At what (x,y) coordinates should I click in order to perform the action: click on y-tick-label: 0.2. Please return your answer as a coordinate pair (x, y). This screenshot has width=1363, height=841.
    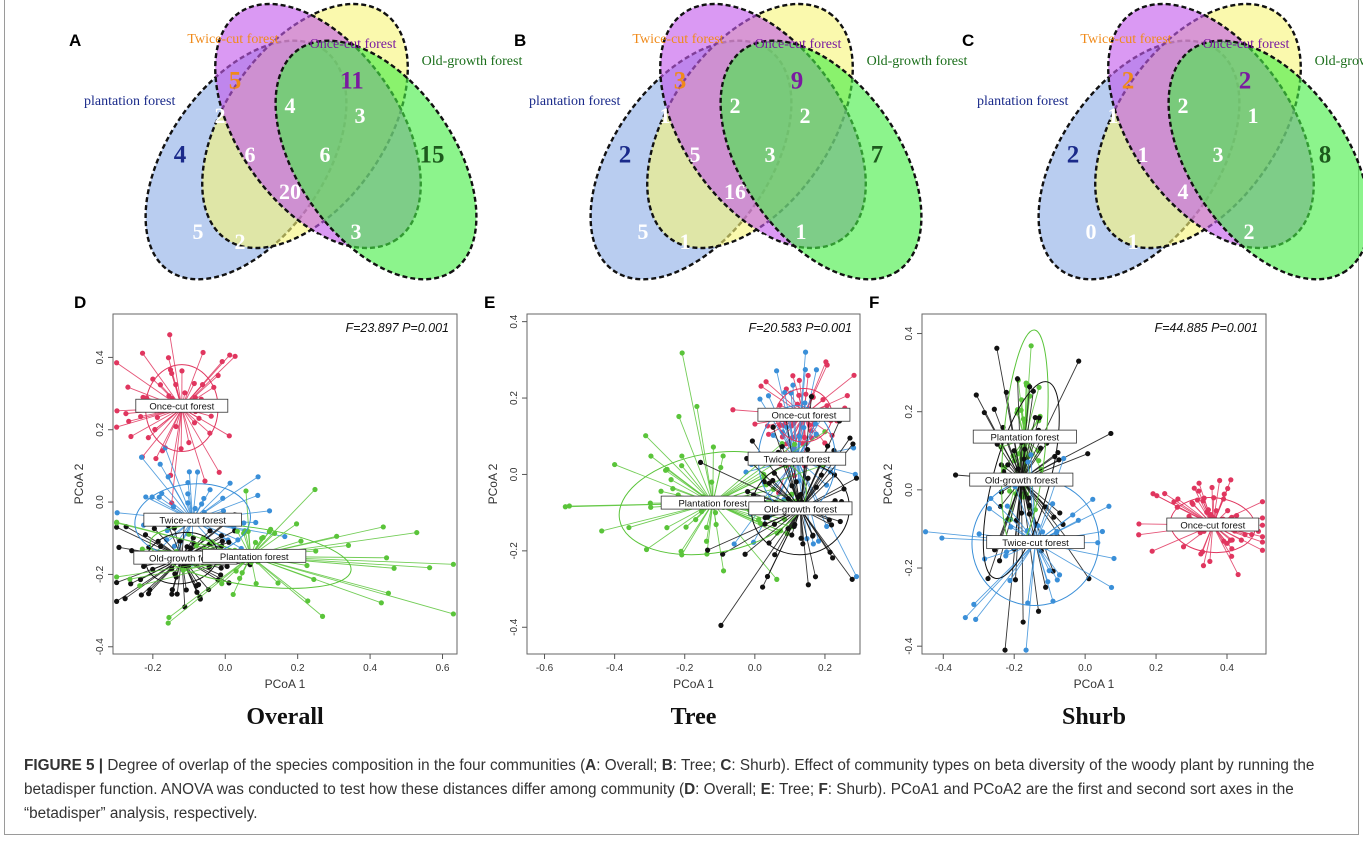
    Looking at the image, I should click on (909, 411).